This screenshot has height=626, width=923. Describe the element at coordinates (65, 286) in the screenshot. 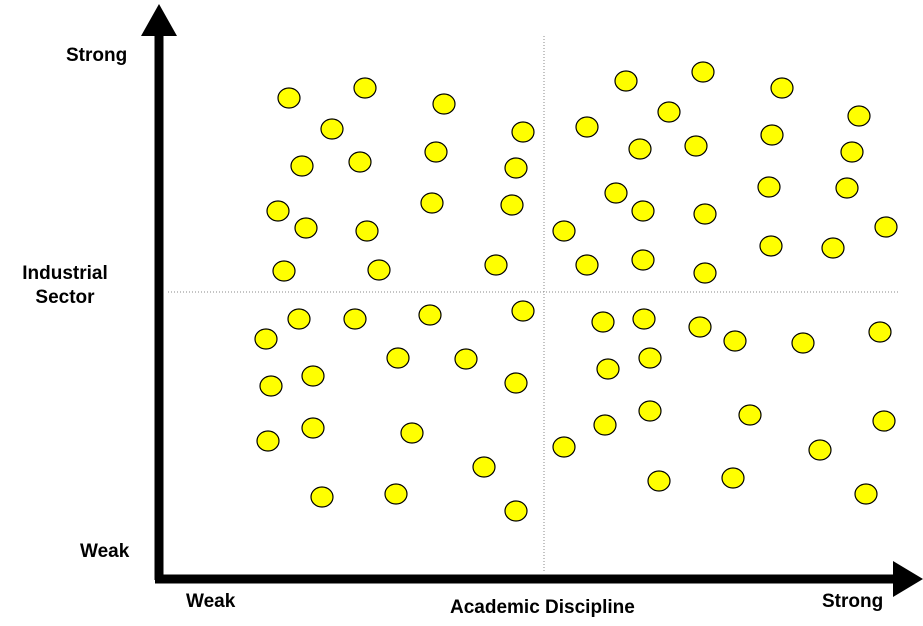

I see `y-axis-title: Industrial Sector` at that location.